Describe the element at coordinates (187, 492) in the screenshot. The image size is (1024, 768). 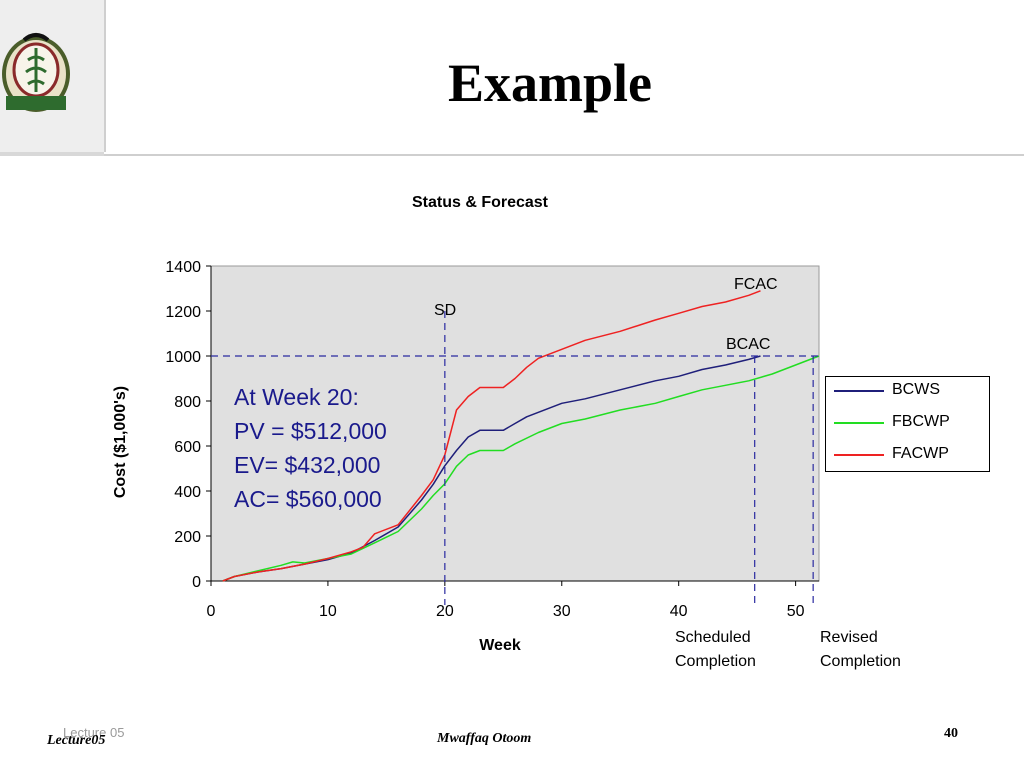
I see `y-tick-label: 400` at that location.